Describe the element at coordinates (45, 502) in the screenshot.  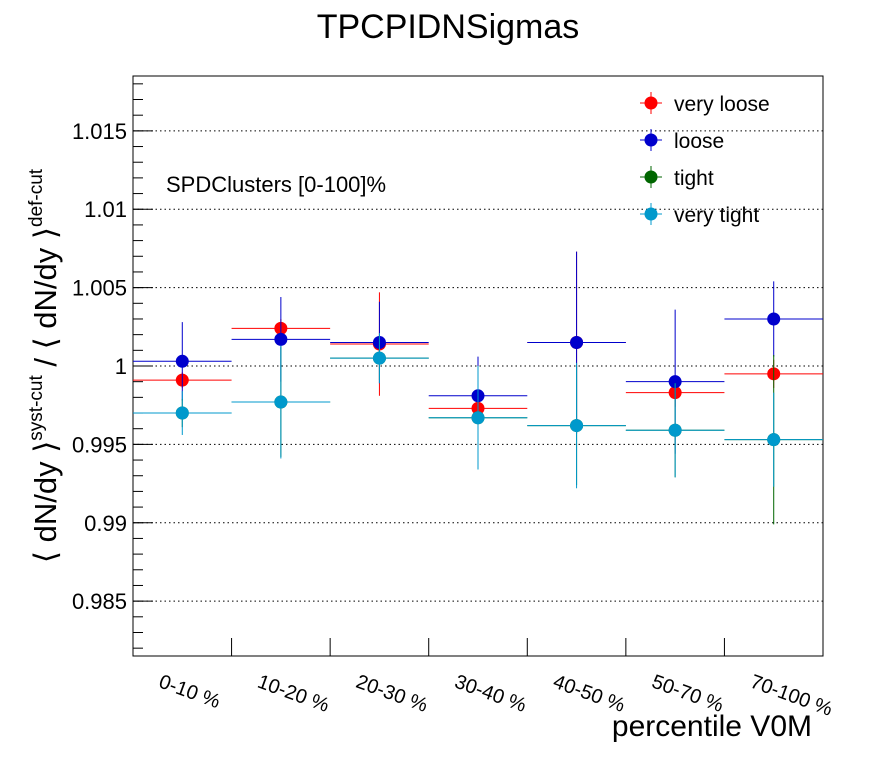
I see `y-label-lhs: ⟨ dN/dy ⟩` at that location.